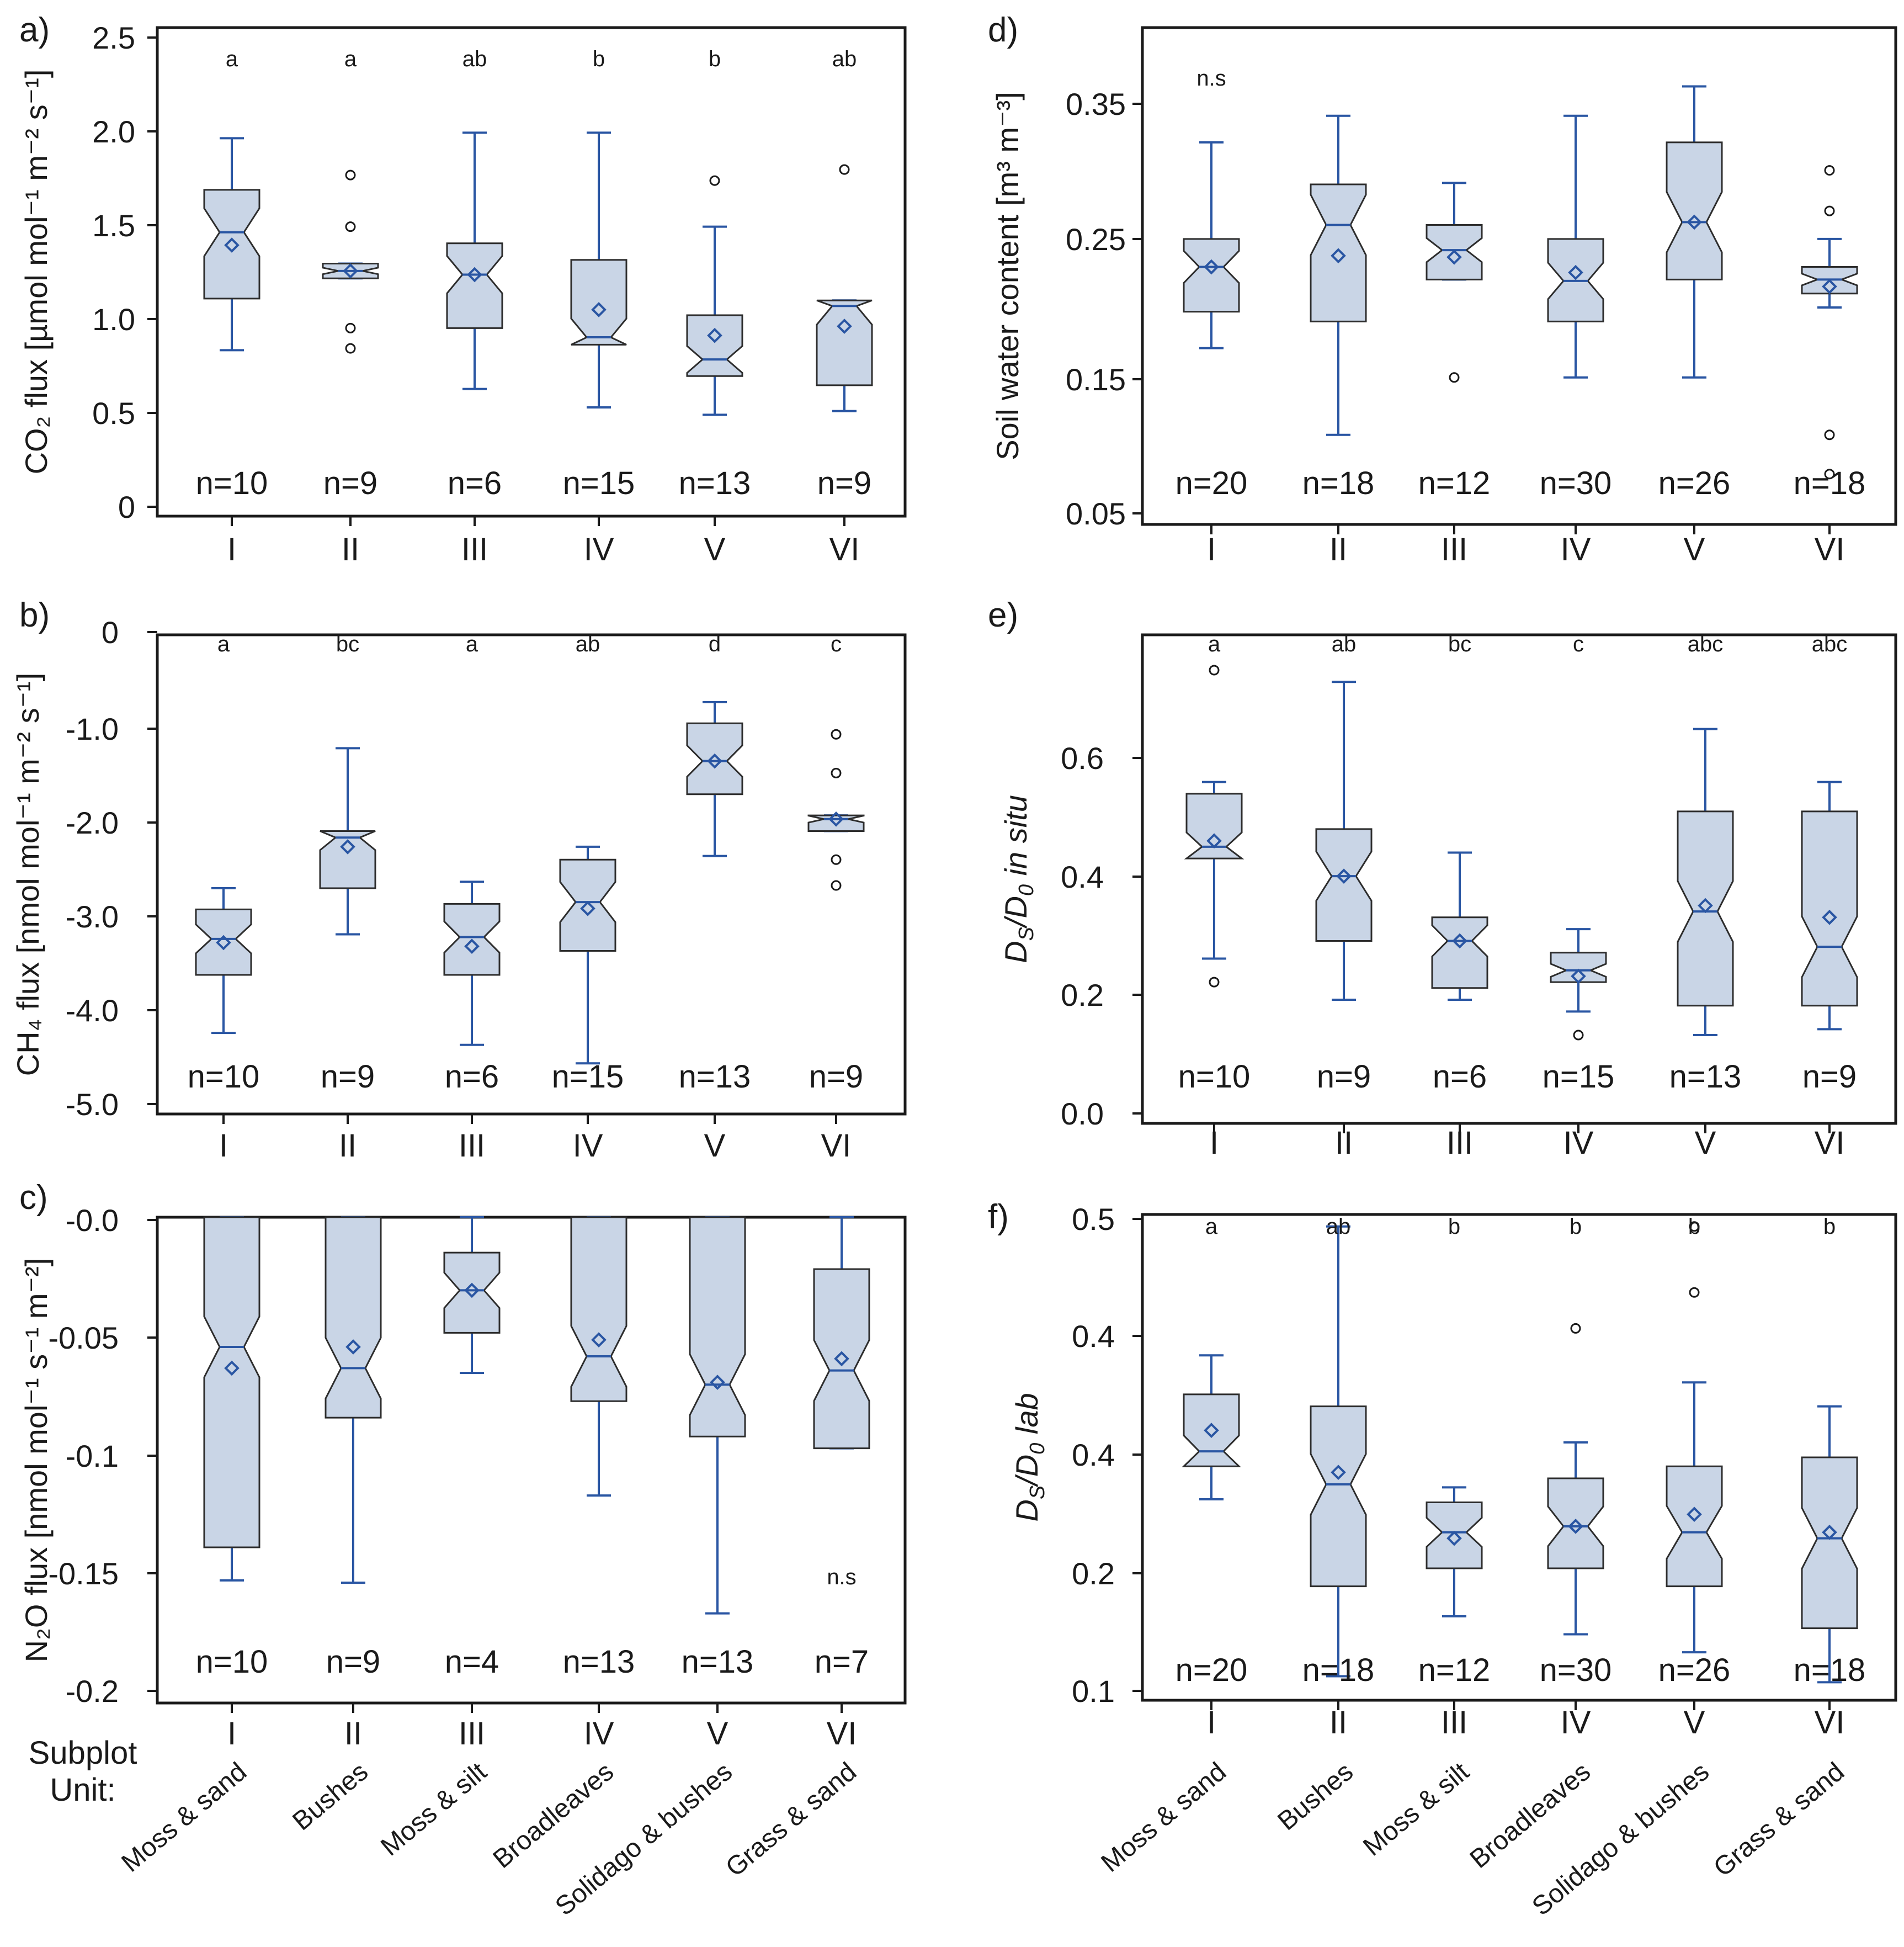  I want to click on y-tick-label: -2.0, so click(92, 822).